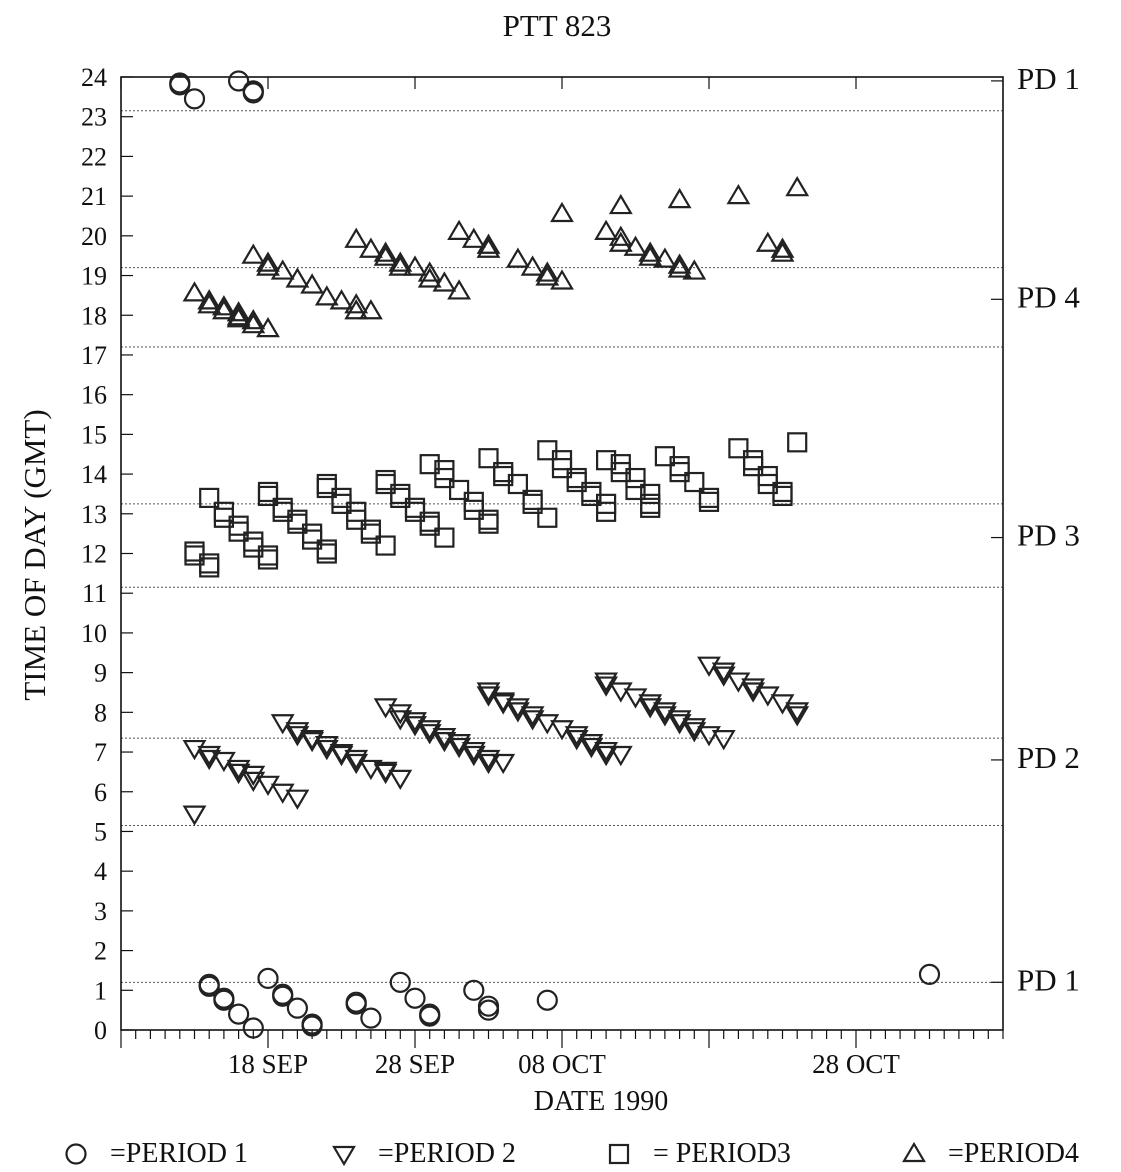 The height and width of the screenshot is (1172, 1121). Describe the element at coordinates (100, 1030) in the screenshot. I see `y-tick-label: 0` at that location.